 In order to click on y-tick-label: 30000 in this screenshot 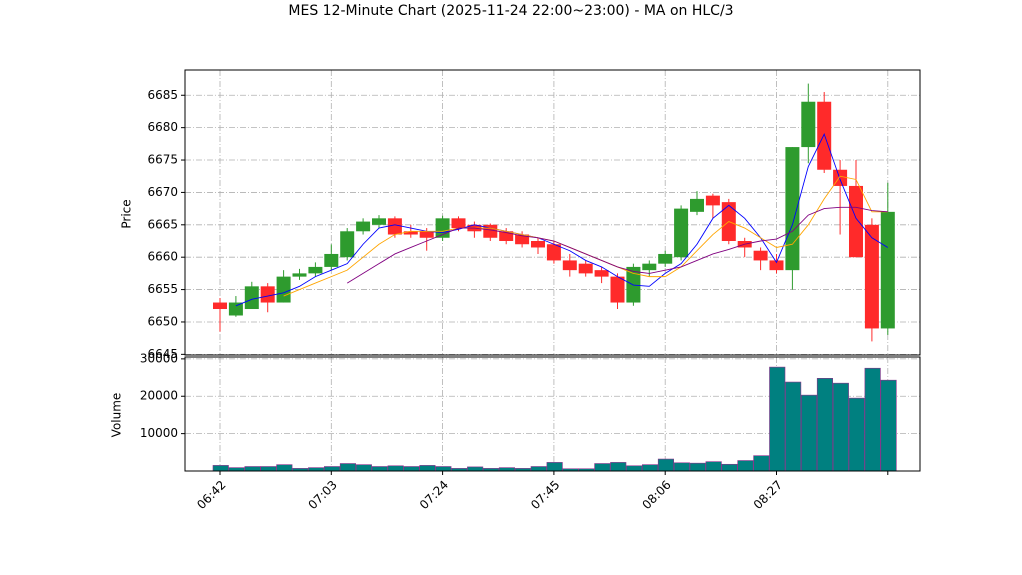, I will do `click(159, 358)`.